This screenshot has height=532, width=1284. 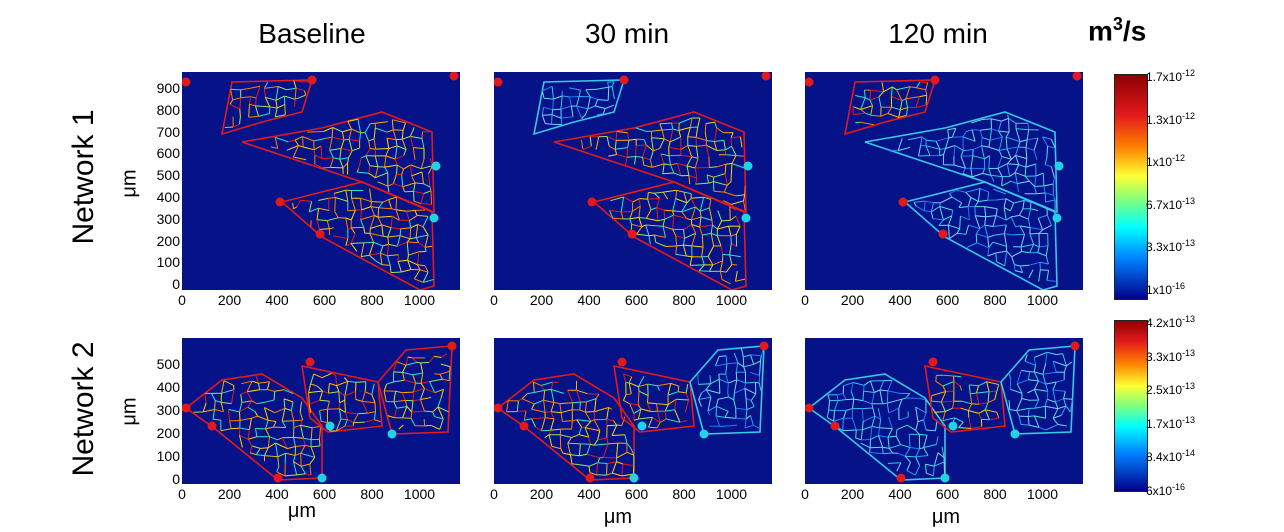 What do you see at coordinates (938, 33) in the screenshot?
I see `column-title-120min: 120 min` at bounding box center [938, 33].